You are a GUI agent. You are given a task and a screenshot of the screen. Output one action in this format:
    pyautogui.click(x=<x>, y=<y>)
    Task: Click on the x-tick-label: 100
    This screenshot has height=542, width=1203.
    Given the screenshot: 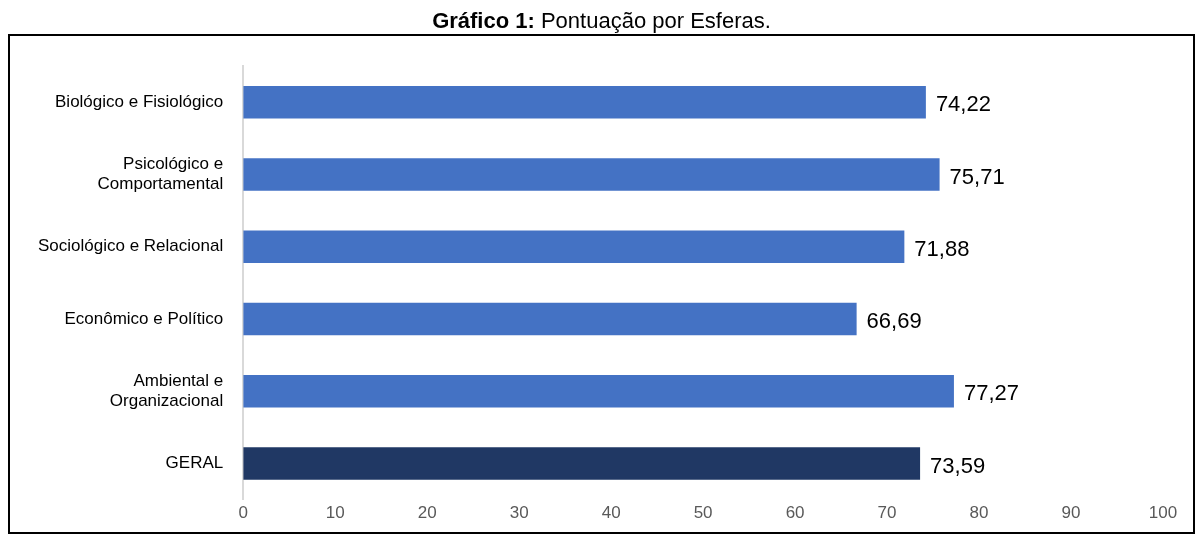 What is the action you would take?
    pyautogui.click(x=1163, y=513)
    